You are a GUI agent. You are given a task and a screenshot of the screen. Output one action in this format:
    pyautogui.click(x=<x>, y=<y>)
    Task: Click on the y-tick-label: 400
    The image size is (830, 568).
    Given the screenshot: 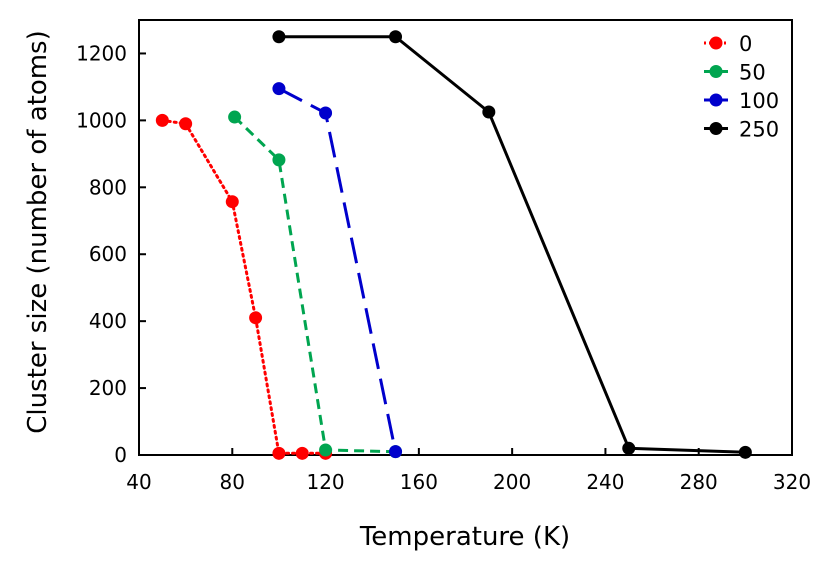 What is the action you would take?
    pyautogui.click(x=108, y=321)
    